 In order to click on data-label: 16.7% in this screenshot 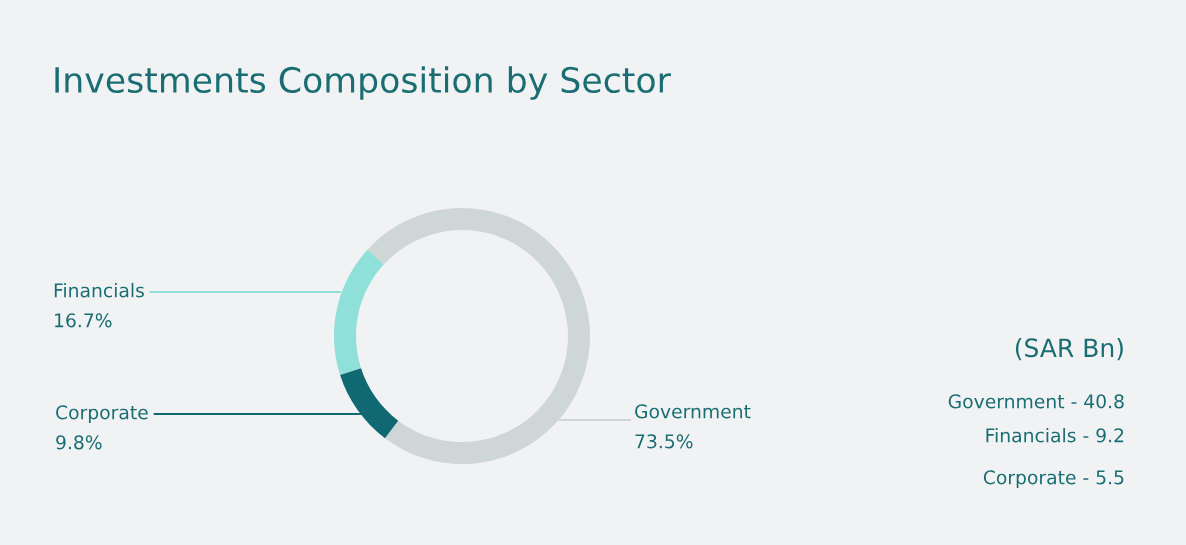, I will do `click(83, 320)`.